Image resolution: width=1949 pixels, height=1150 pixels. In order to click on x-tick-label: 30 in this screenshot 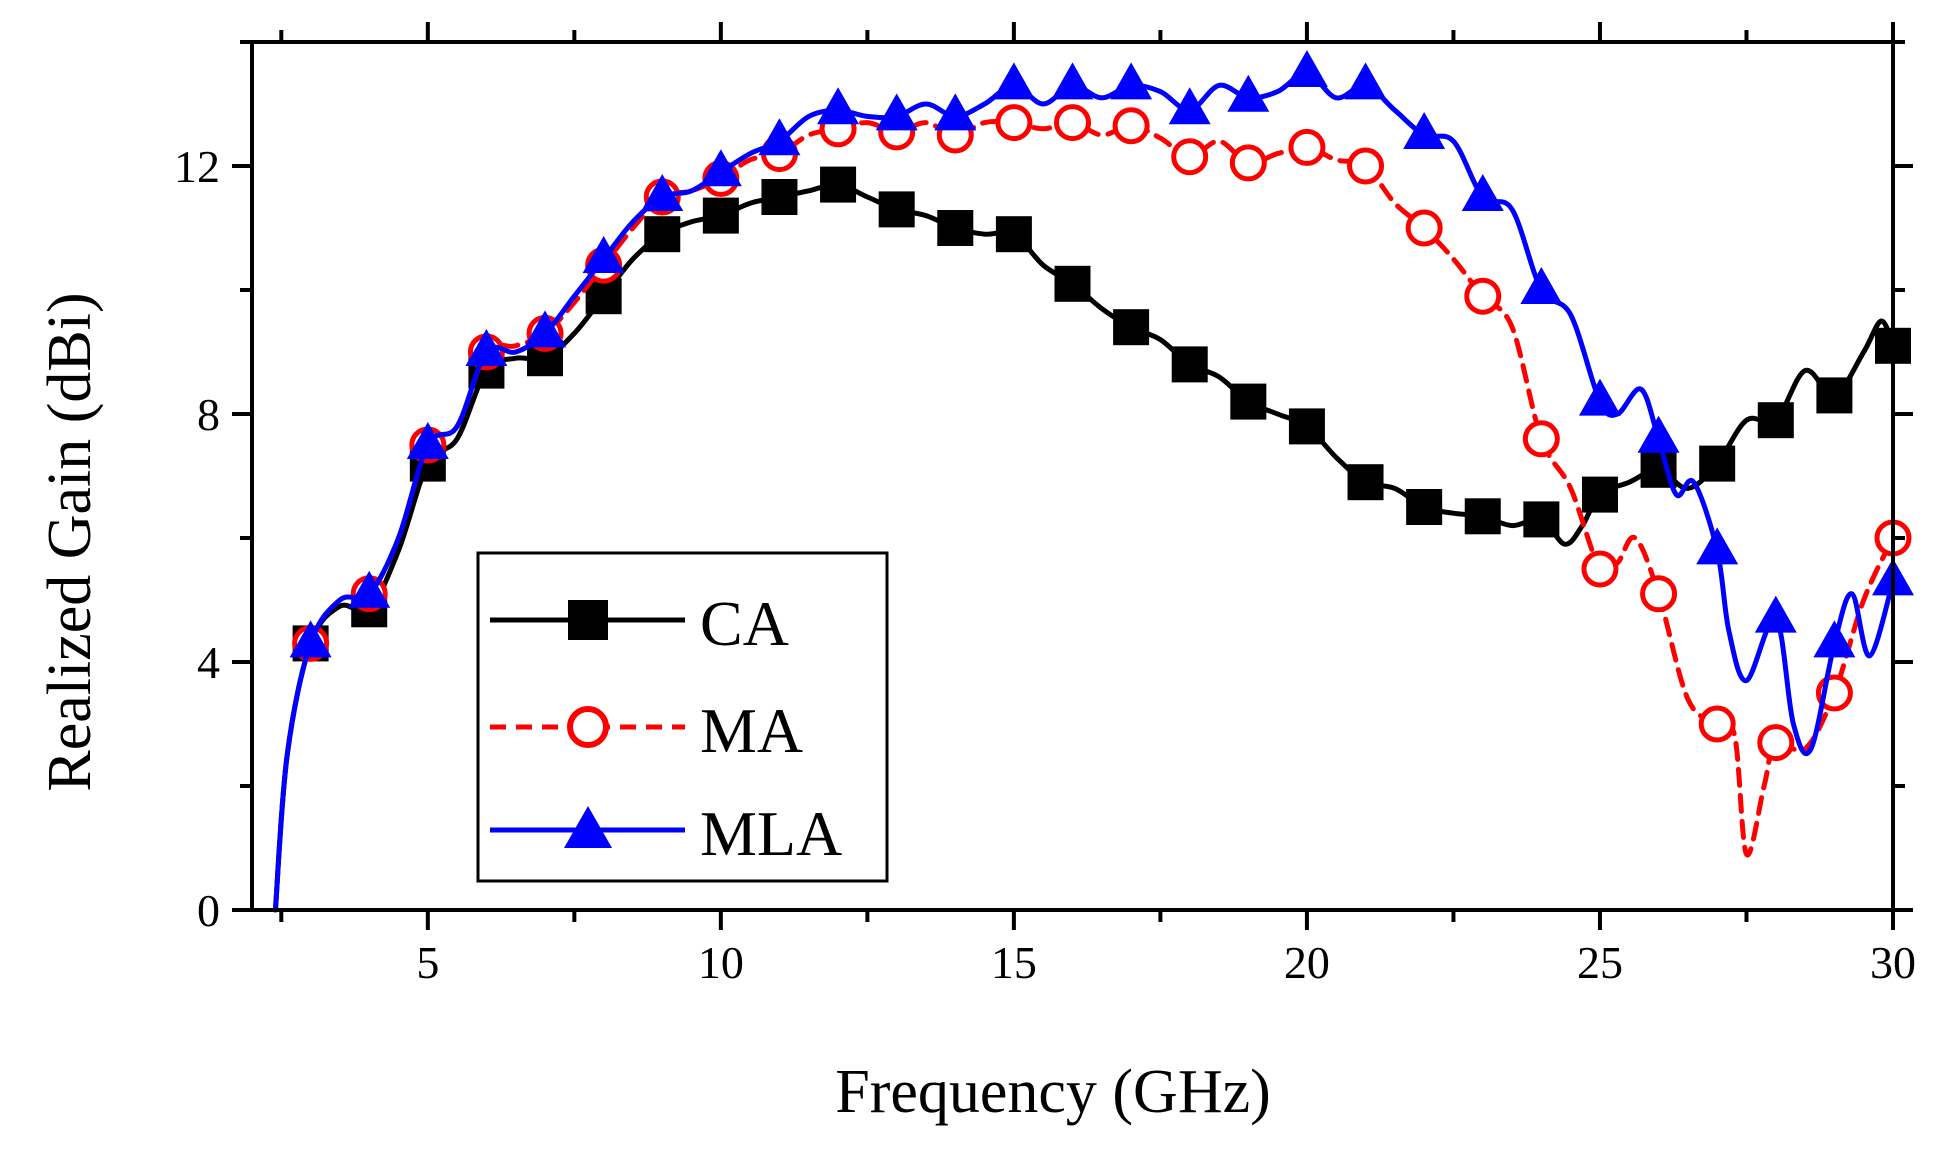, I will do `click(1893, 962)`.